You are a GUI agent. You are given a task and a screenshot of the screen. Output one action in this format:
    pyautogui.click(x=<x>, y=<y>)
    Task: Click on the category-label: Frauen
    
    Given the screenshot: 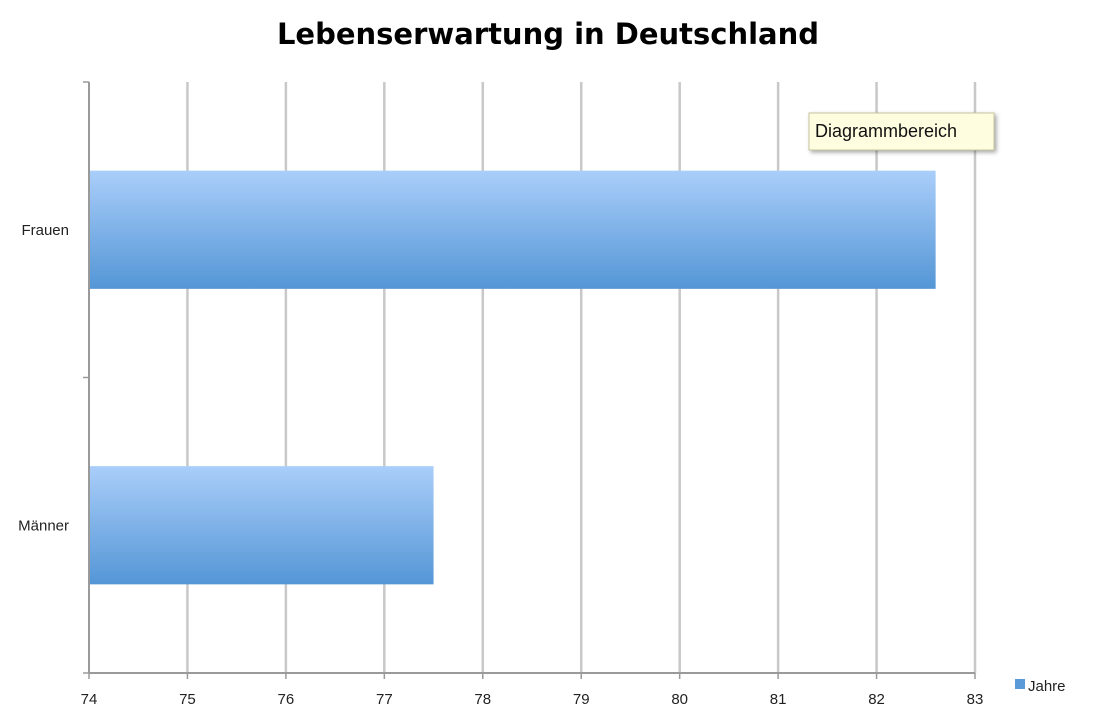 What is the action you would take?
    pyautogui.click(x=45, y=230)
    